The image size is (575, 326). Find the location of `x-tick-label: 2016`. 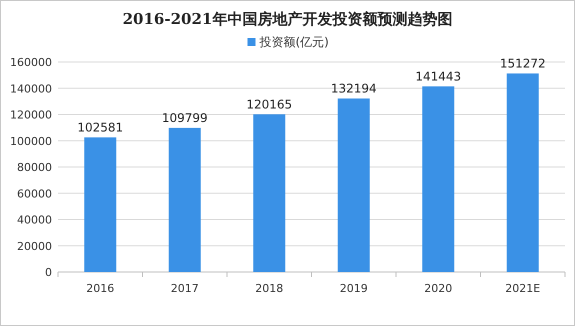

x-tick-label: 2016 is located at coordinates (100, 288).